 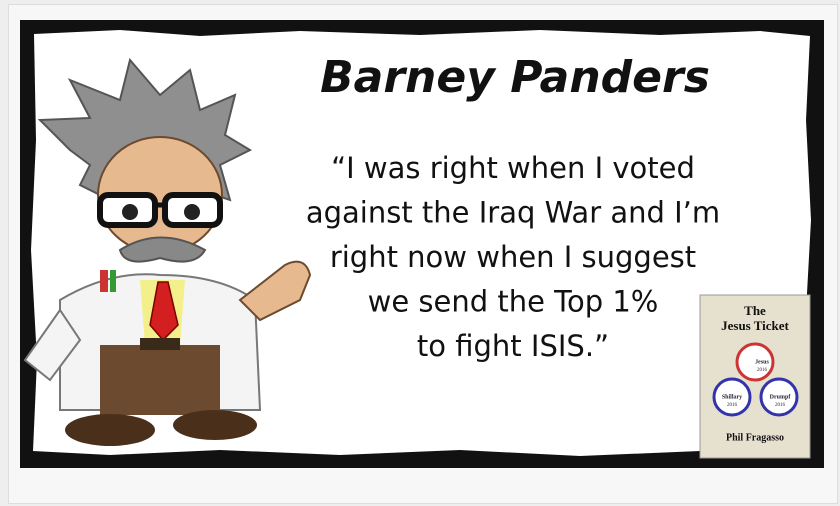 I want to click on quote-line: right now when I suggest, so click(x=513, y=257).